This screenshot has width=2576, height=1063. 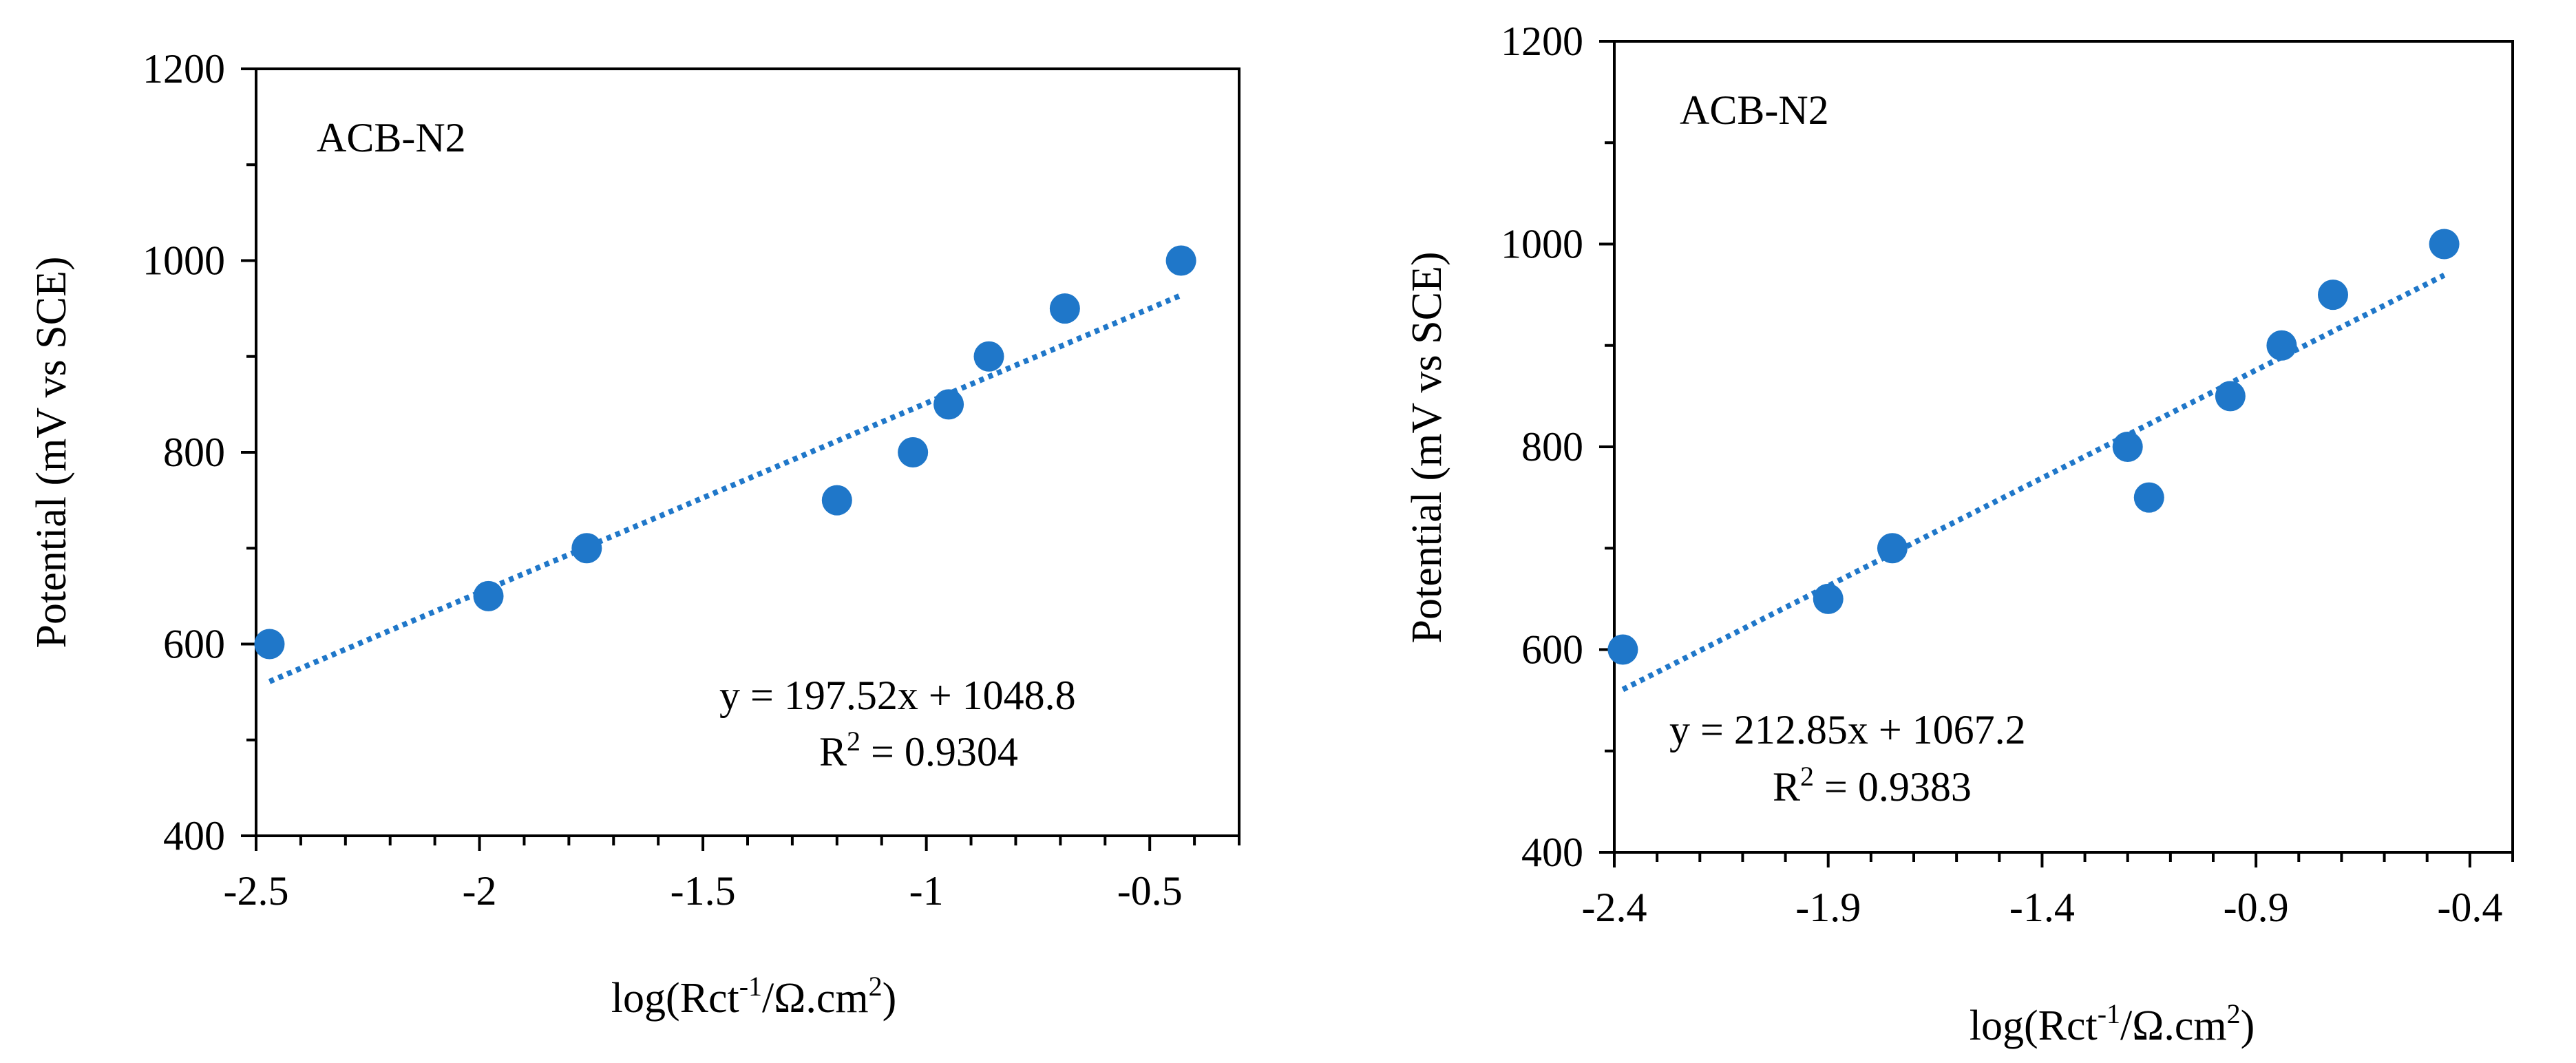 What do you see at coordinates (257, 891) in the screenshot?
I see `x-tick-label: -2.5` at bounding box center [257, 891].